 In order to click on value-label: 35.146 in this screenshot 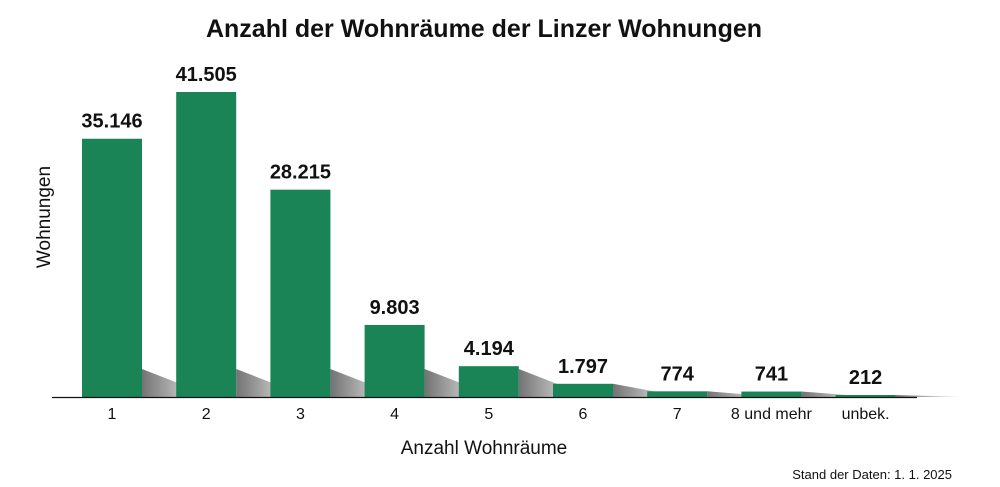, I will do `click(111, 122)`.